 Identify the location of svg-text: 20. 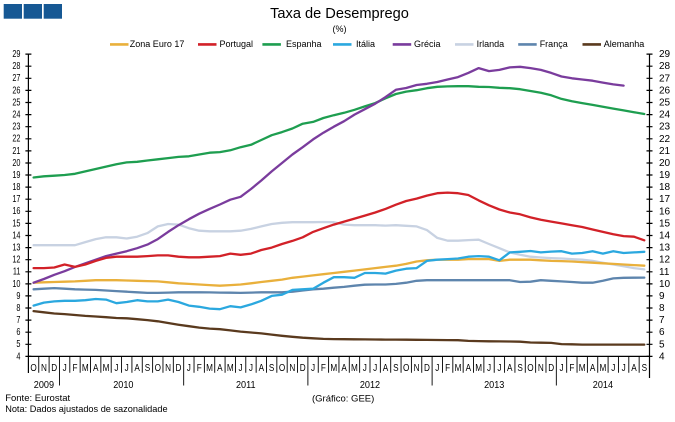
(16, 162).